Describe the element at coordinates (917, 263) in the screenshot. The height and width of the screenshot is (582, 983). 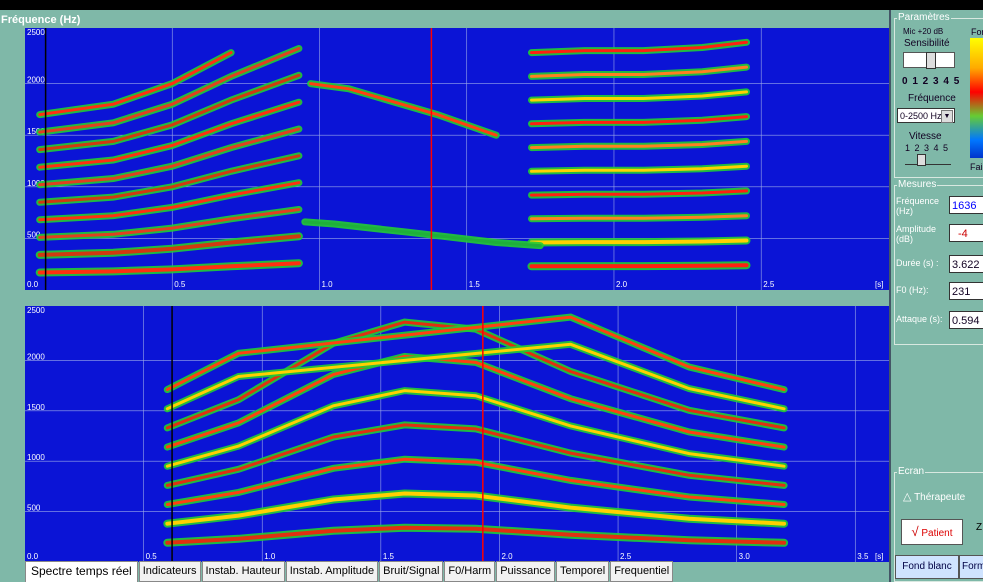
I see `duree-label: Durée (s) :` at that location.